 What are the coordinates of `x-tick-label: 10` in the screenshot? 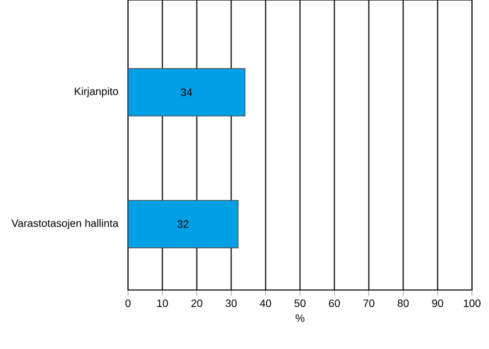 It's located at (162, 304).